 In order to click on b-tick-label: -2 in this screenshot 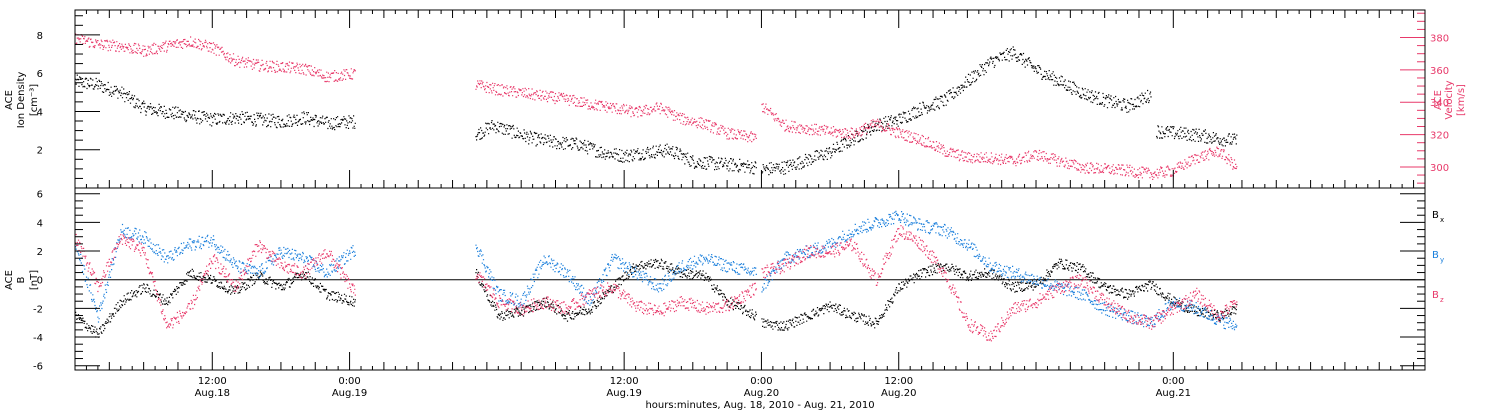, I will do `click(38, 309)`.